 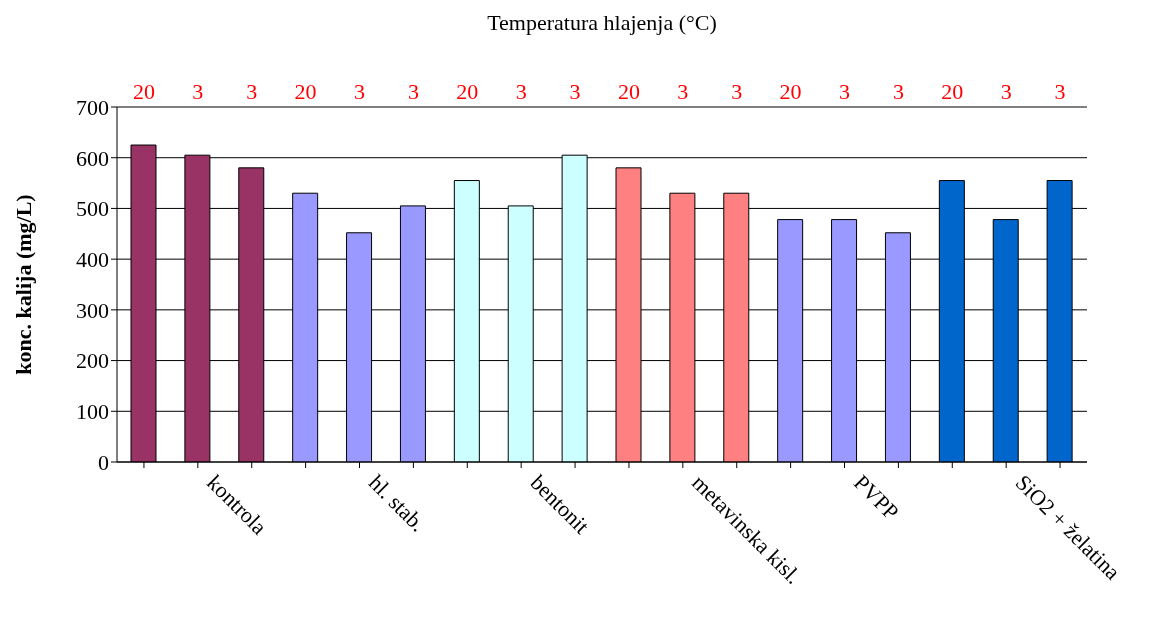 What do you see at coordinates (92, 107) in the screenshot?
I see `y-tick-label: 700` at bounding box center [92, 107].